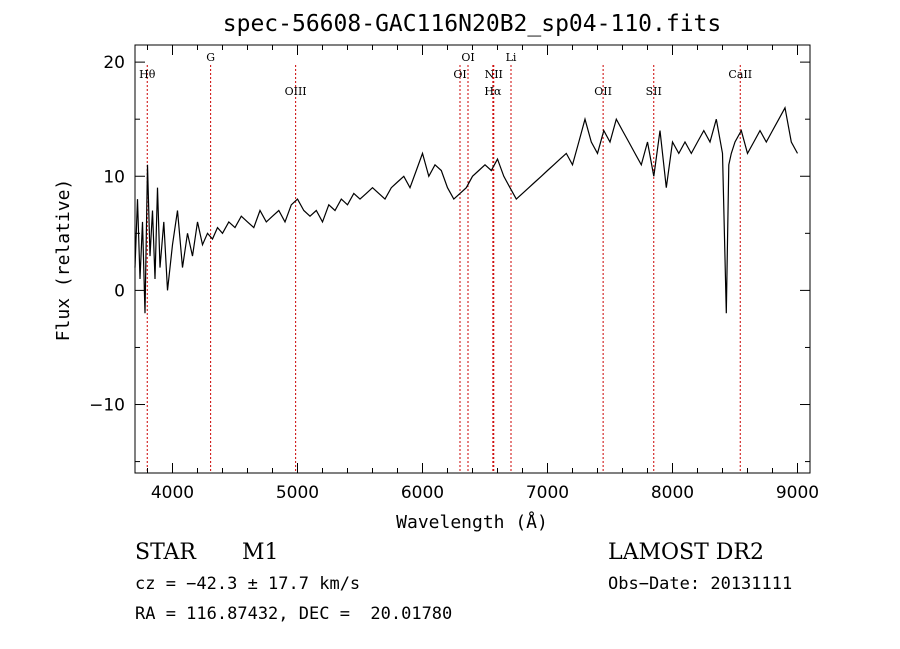 Image resolution: width=900 pixels, height=649 pixels. What do you see at coordinates (672, 493) in the screenshot?
I see `x-tick-label: 8000` at bounding box center [672, 493].